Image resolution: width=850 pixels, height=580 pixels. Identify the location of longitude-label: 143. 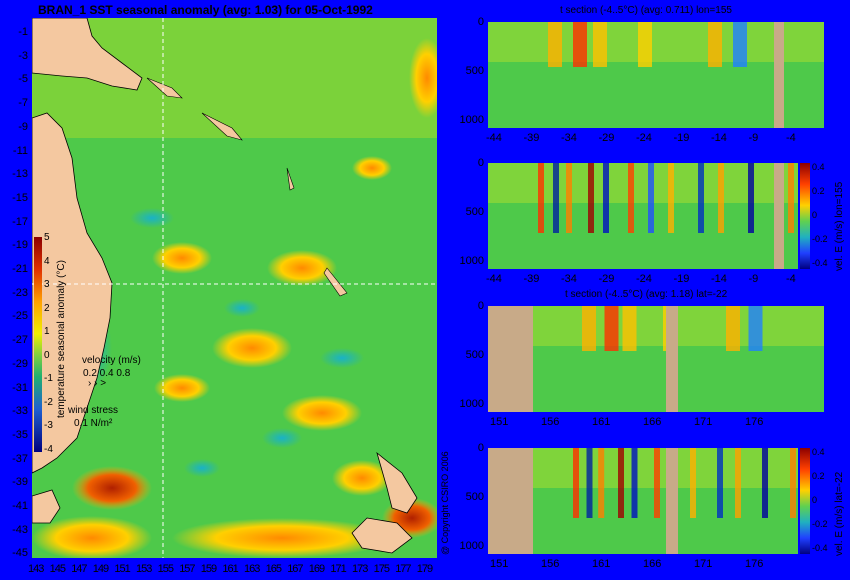
(36, 569).